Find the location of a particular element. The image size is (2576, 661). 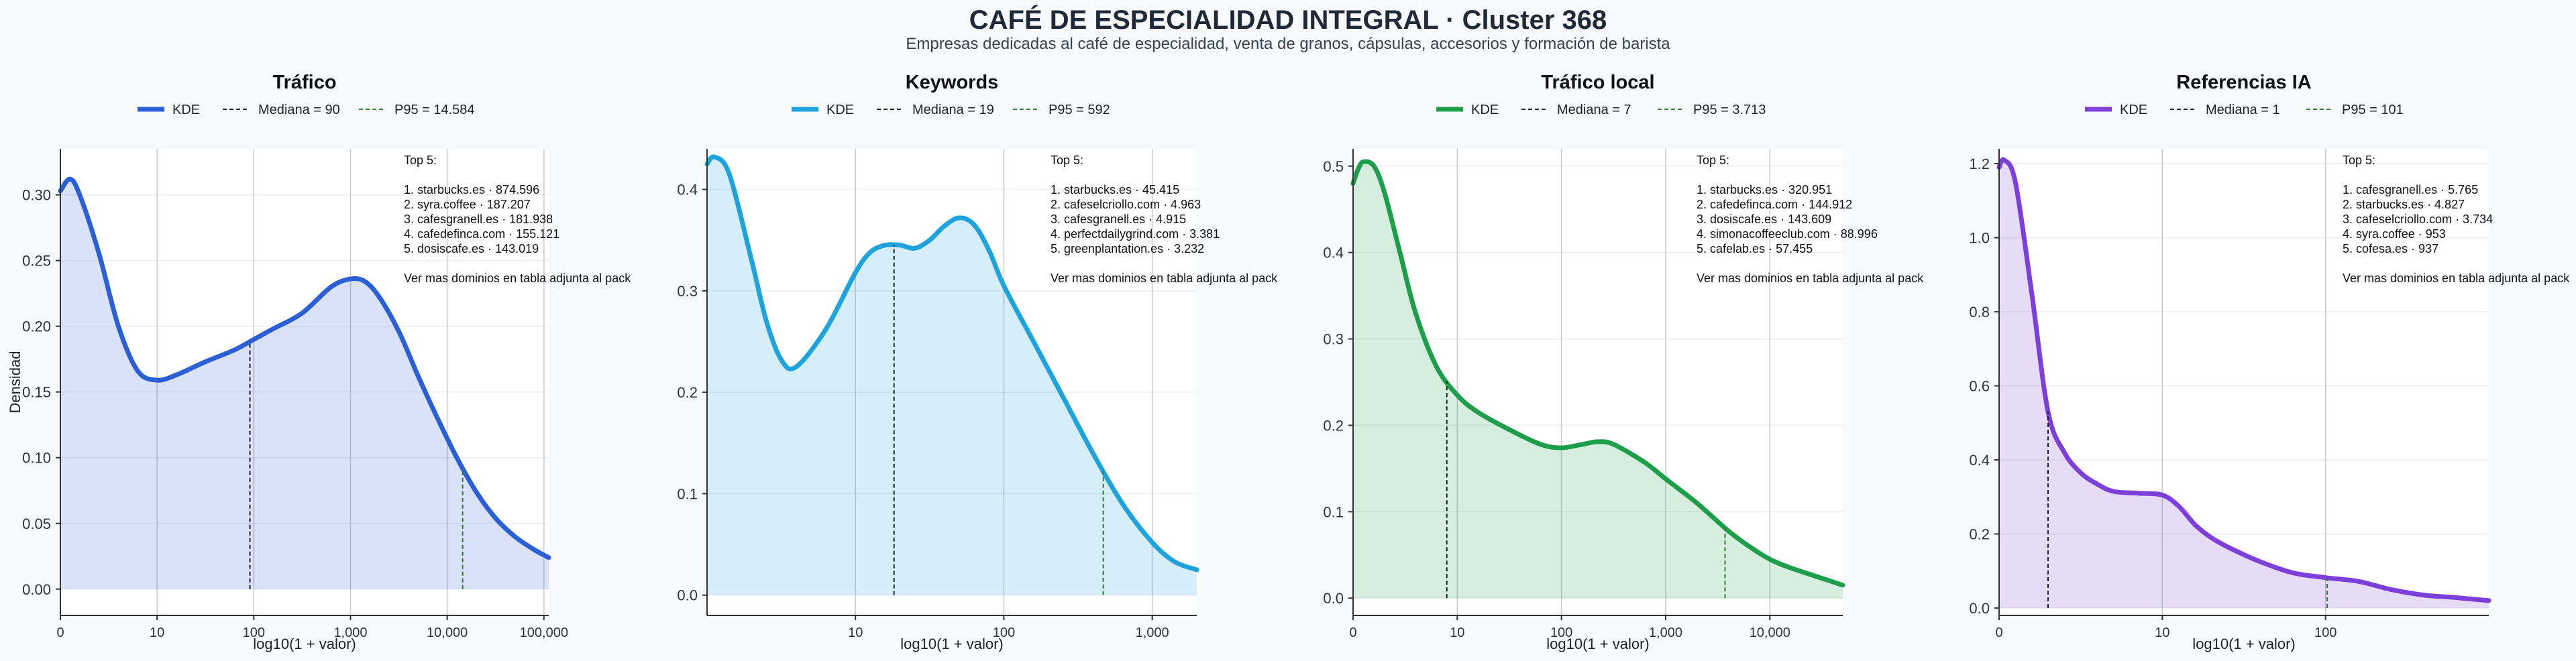

top5-line: 2. cafedefinca.com · 144.912 is located at coordinates (1774, 204).